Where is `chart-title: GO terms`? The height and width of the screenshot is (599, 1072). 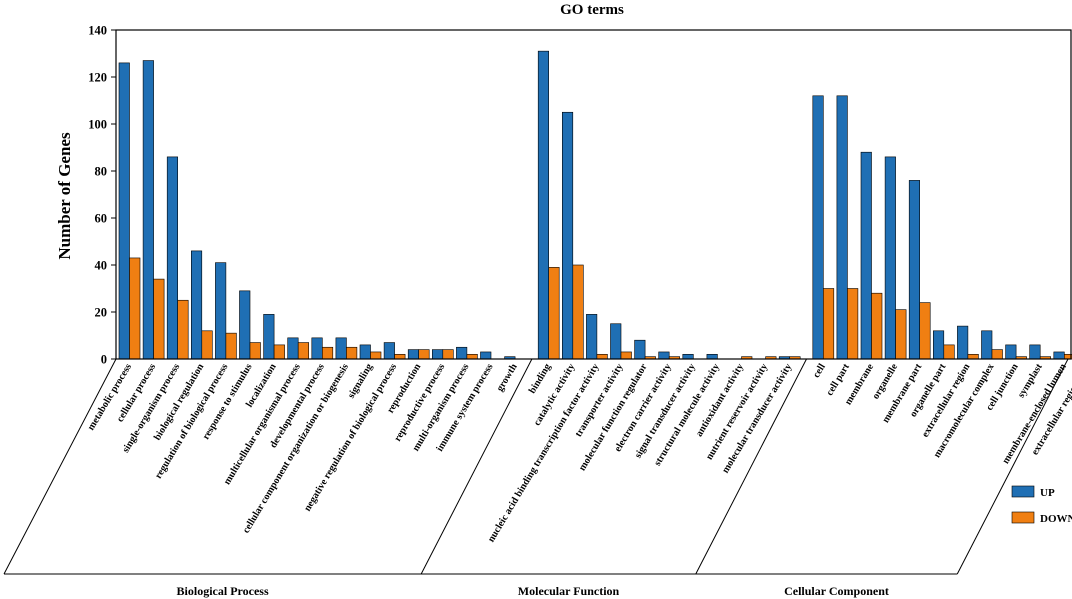
chart-title: GO terms is located at coordinates (592, 10).